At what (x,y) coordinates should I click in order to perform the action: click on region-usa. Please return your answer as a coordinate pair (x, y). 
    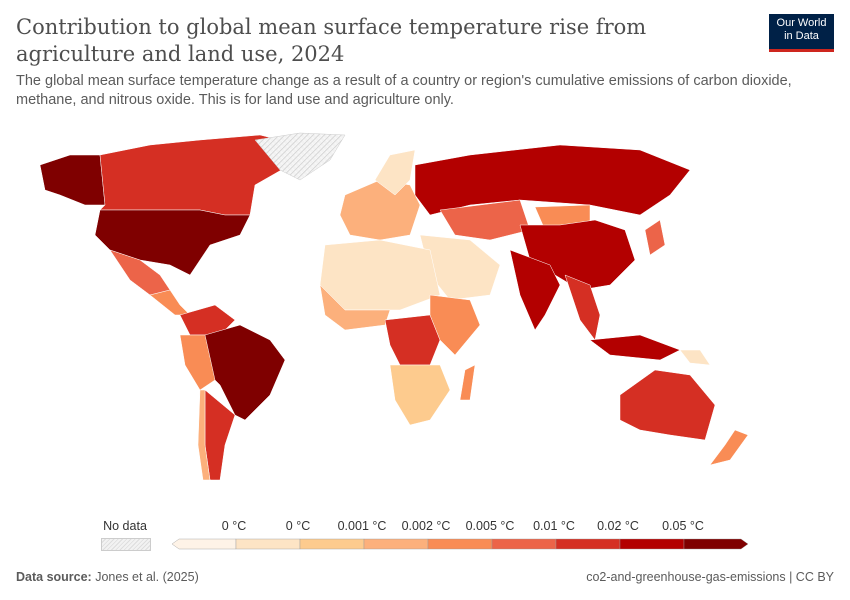
    Looking at the image, I should click on (172, 242).